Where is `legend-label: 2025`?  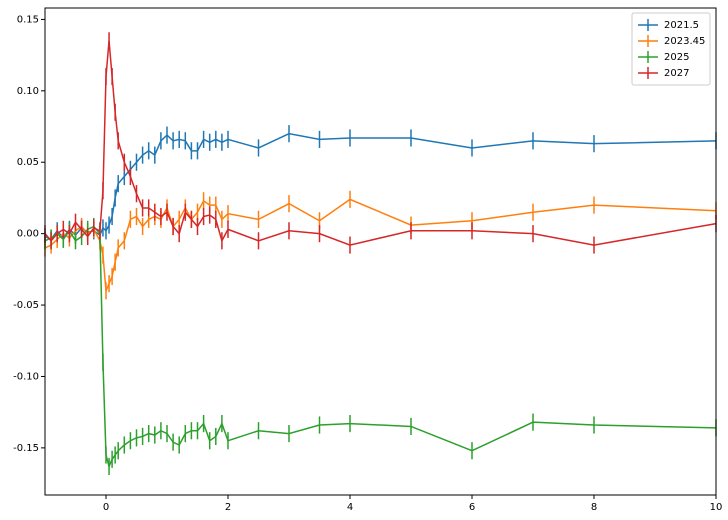
legend-label: 2025 is located at coordinates (676, 57).